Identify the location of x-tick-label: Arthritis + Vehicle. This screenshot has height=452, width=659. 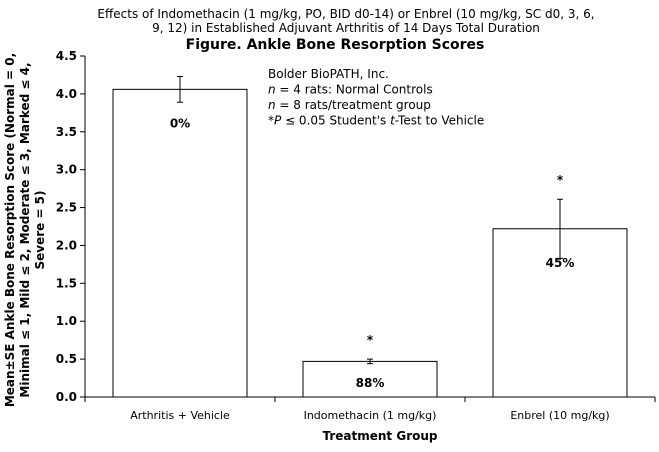
(180, 415).